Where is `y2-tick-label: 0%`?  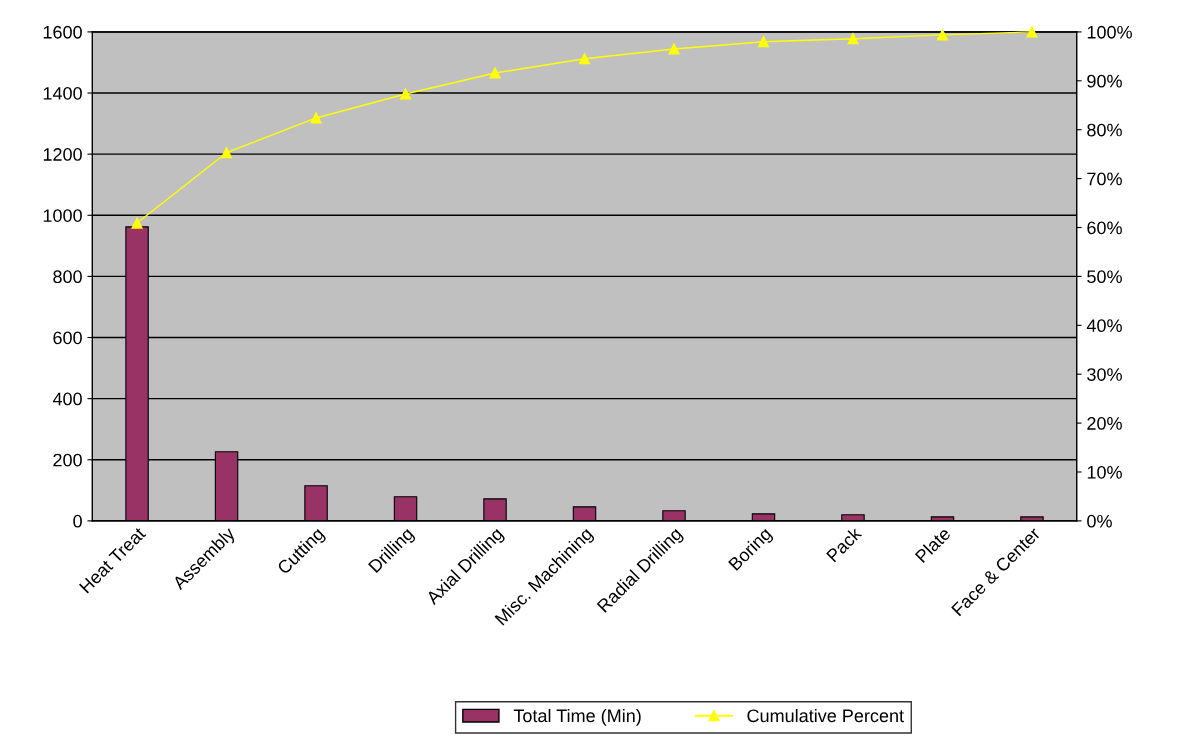 y2-tick-label: 0% is located at coordinates (1099, 521).